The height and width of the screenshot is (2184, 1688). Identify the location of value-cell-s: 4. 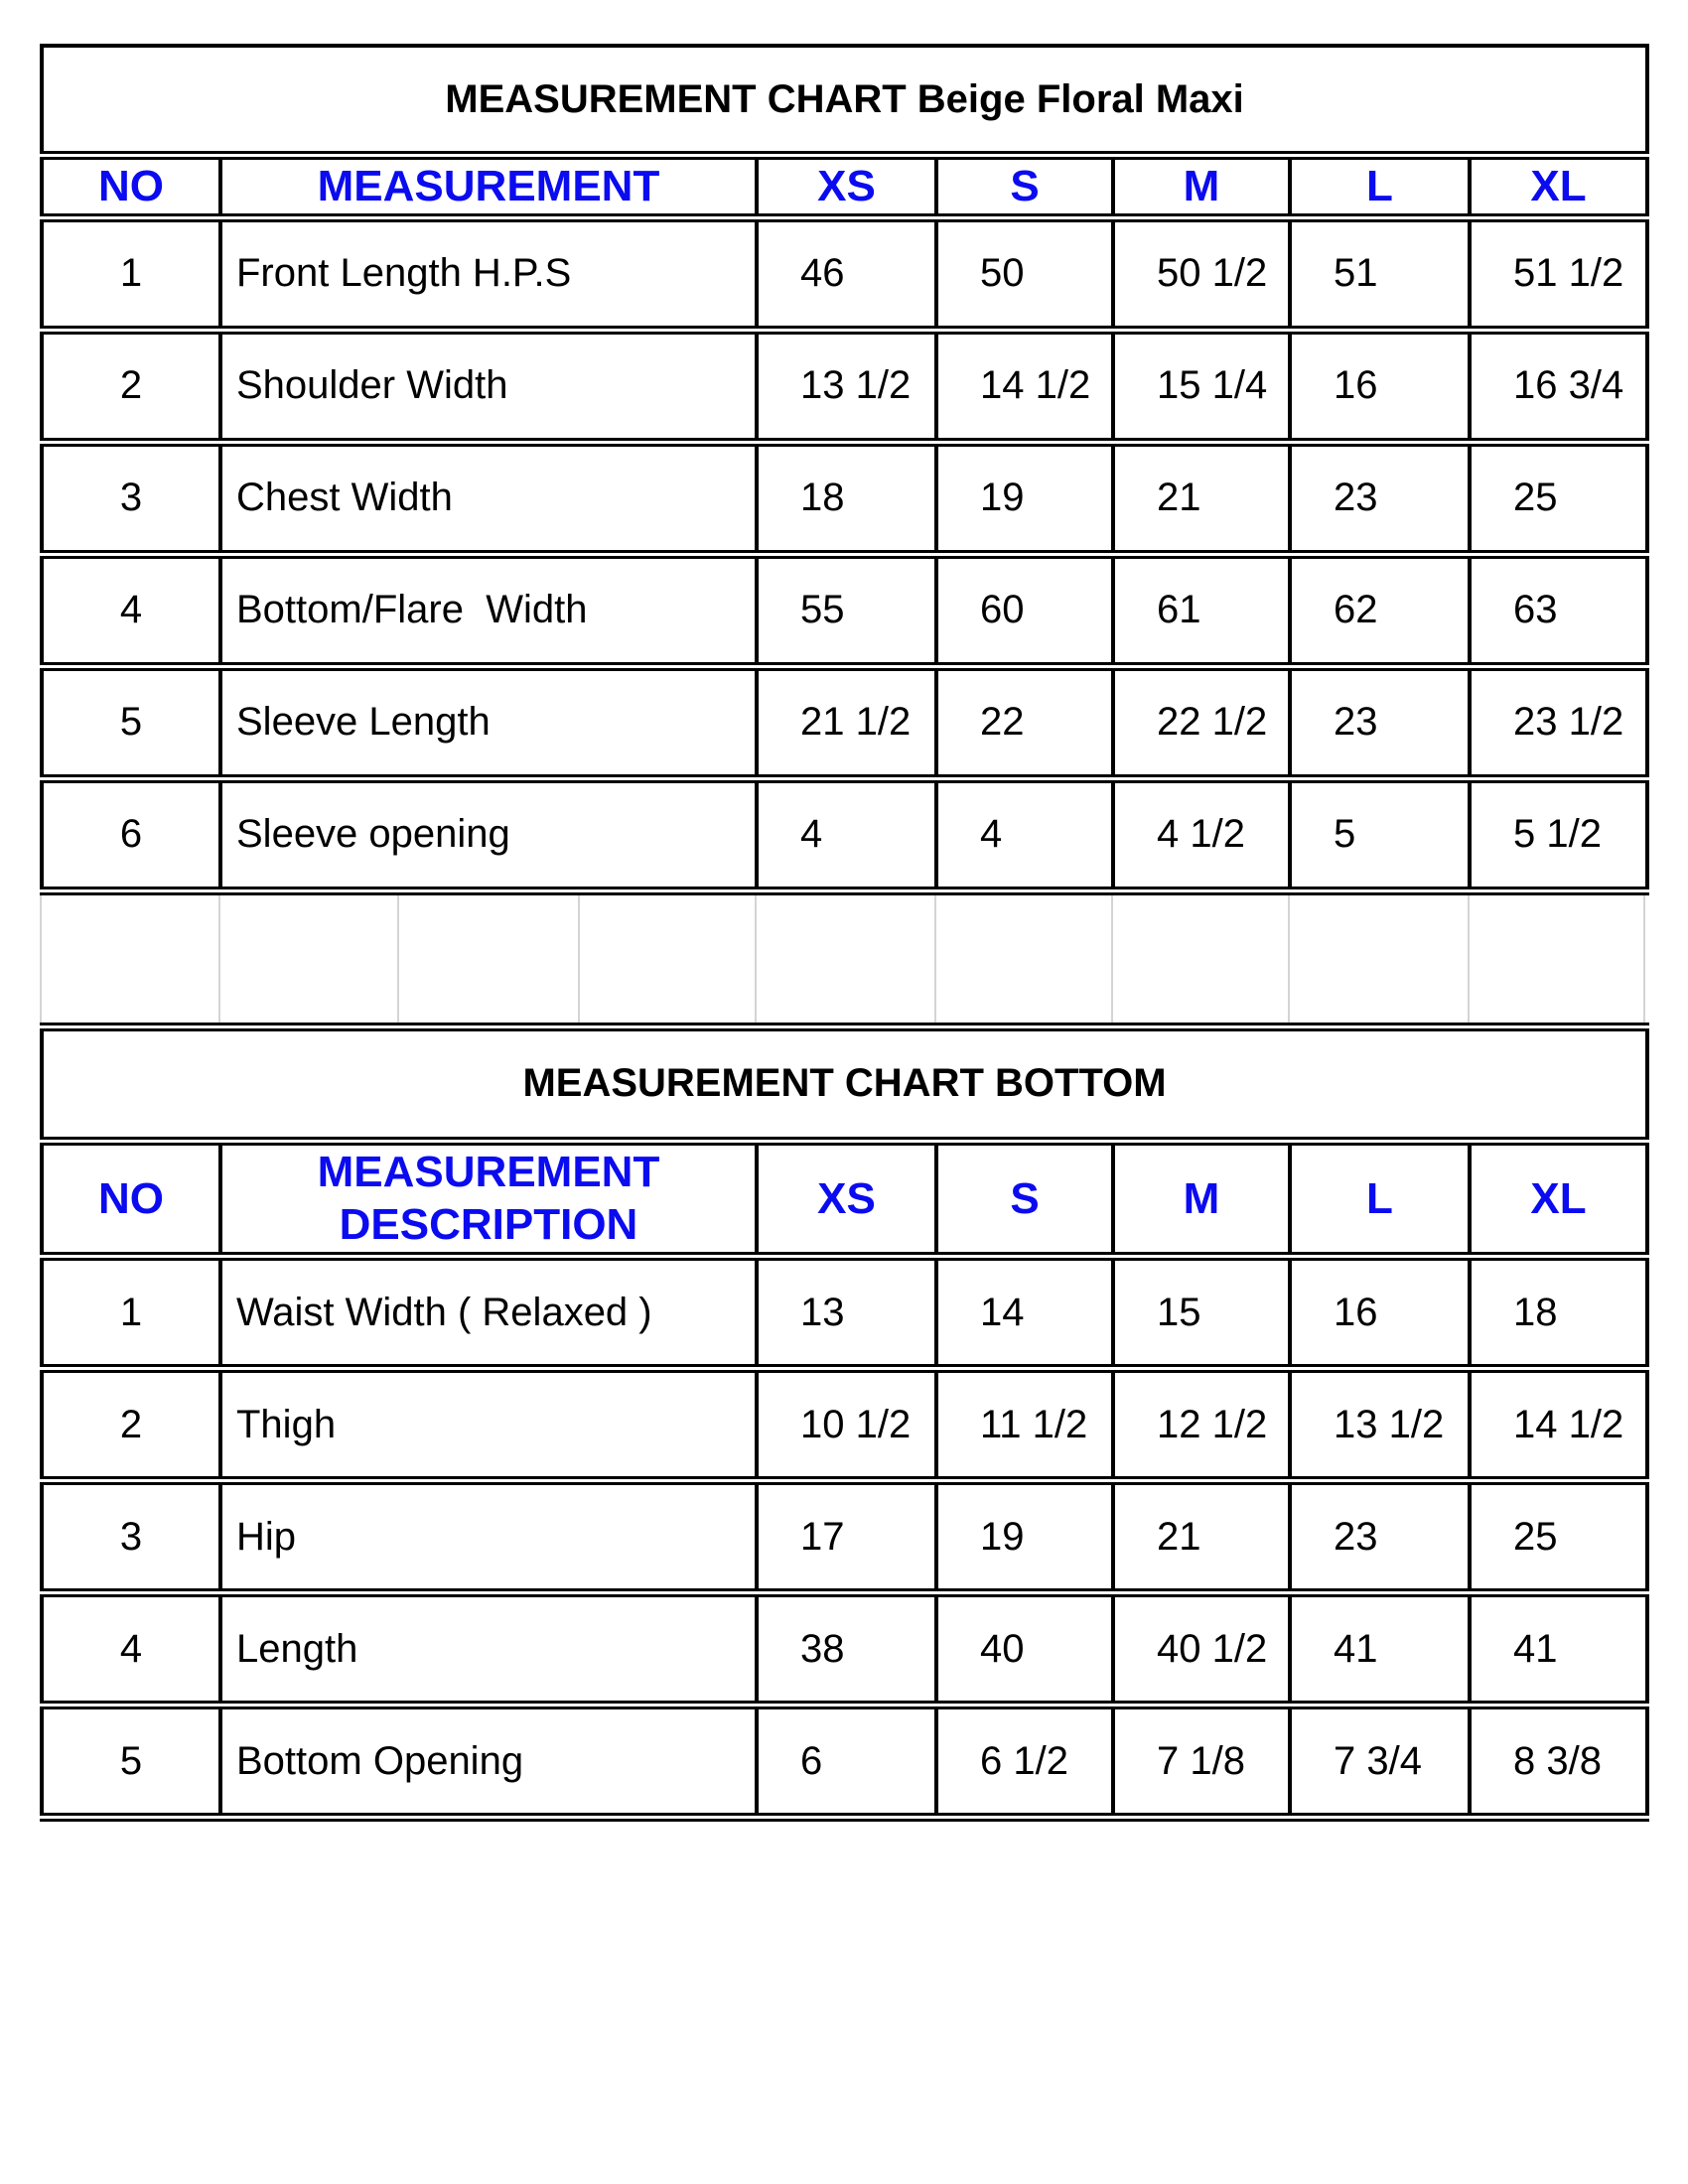
(1024, 832).